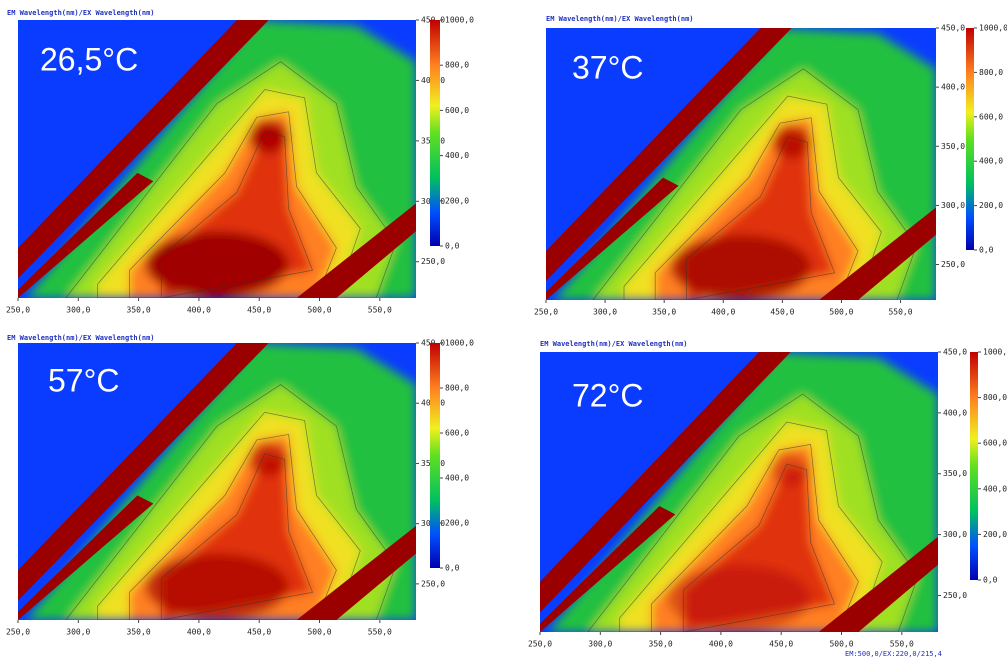 The height and width of the screenshot is (659, 1007). What do you see at coordinates (84, 380) in the screenshot?
I see `temperature-label: 57°C` at bounding box center [84, 380].